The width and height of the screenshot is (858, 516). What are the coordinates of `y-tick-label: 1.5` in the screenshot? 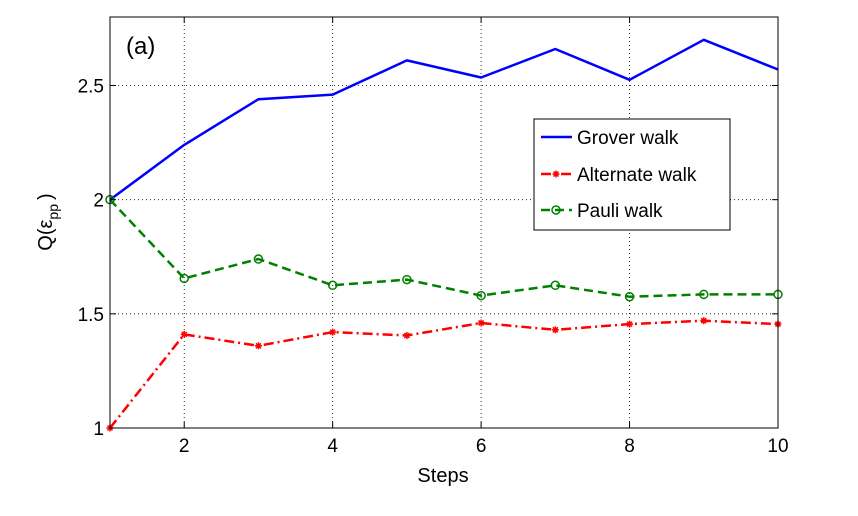 It's located at (91, 315).